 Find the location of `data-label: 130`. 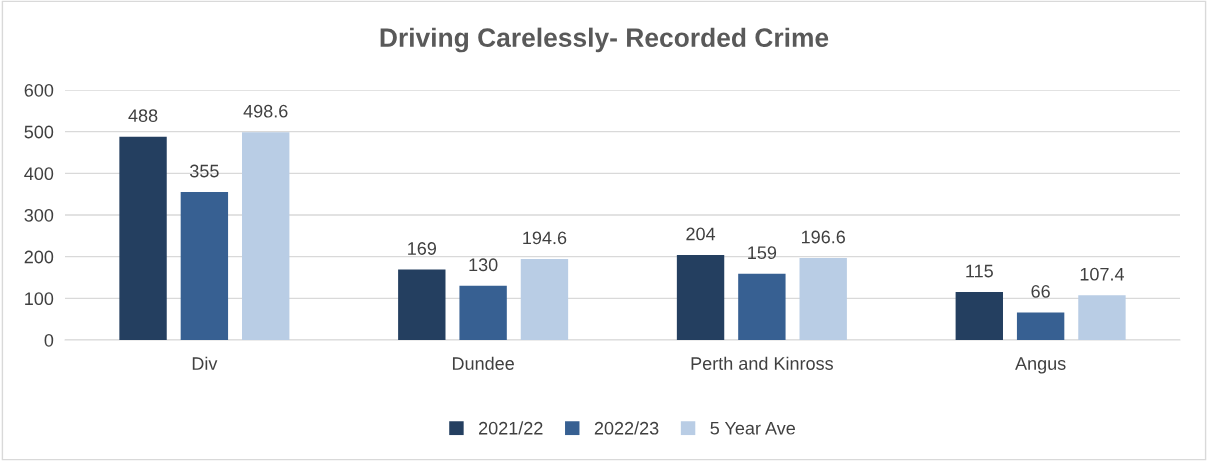

data-label: 130 is located at coordinates (483, 265).